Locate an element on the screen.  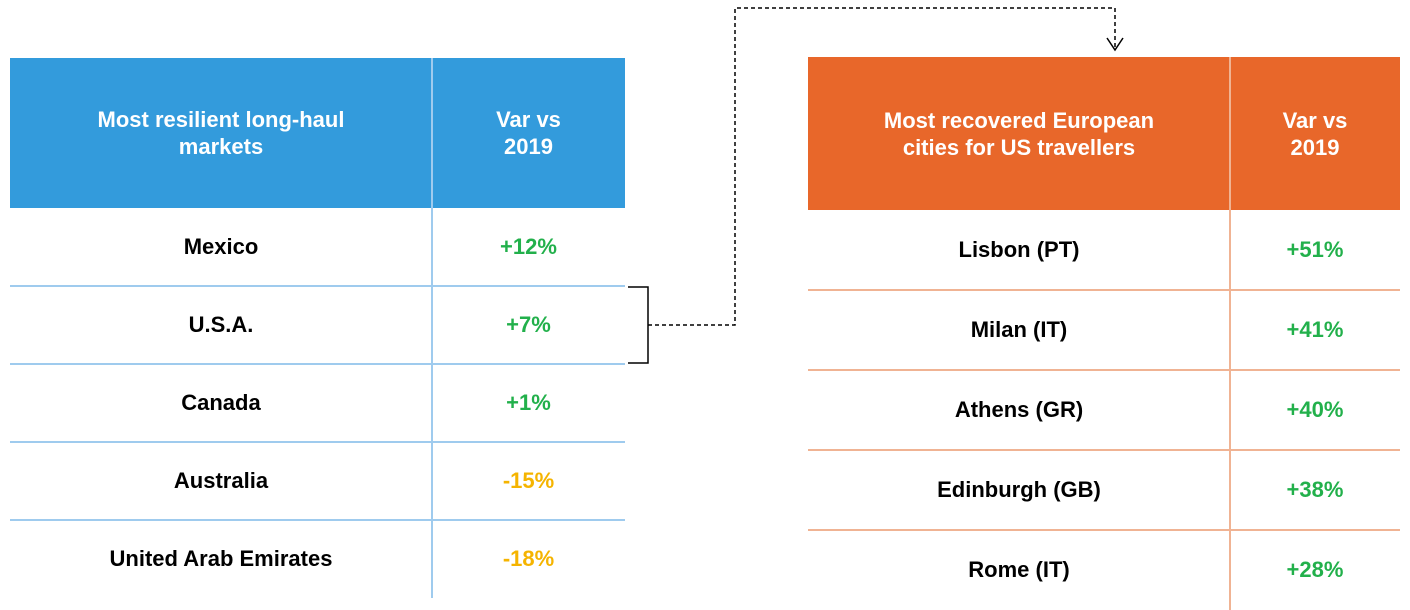
row-value: +41% is located at coordinates (1315, 329).